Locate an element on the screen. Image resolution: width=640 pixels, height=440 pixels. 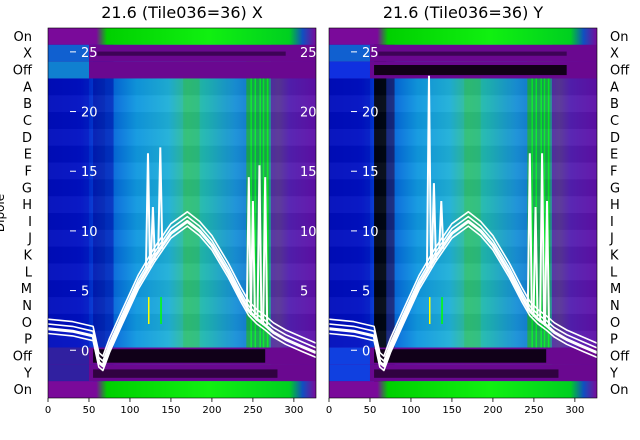
overlay-tick-label-right: 25 is located at coordinates (308, 53).